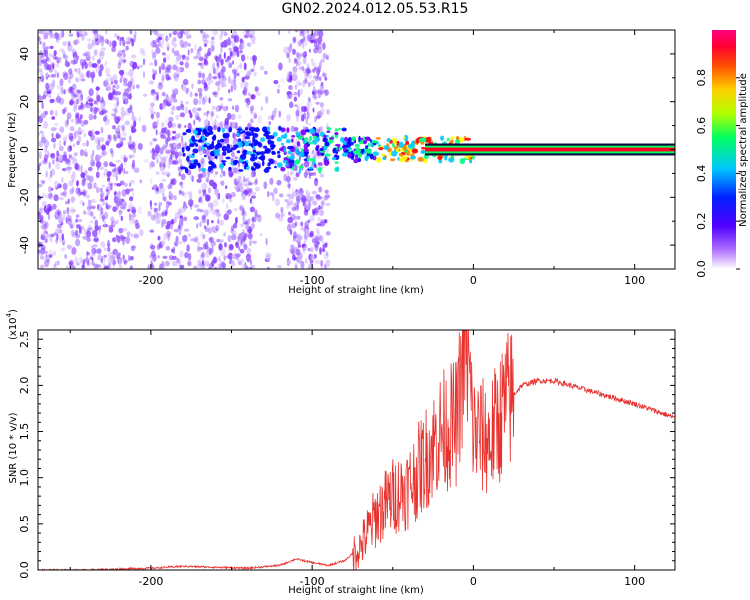  What do you see at coordinates (701, 221) in the screenshot?
I see `colorbar-tick-label: 0.2` at bounding box center [701, 221].